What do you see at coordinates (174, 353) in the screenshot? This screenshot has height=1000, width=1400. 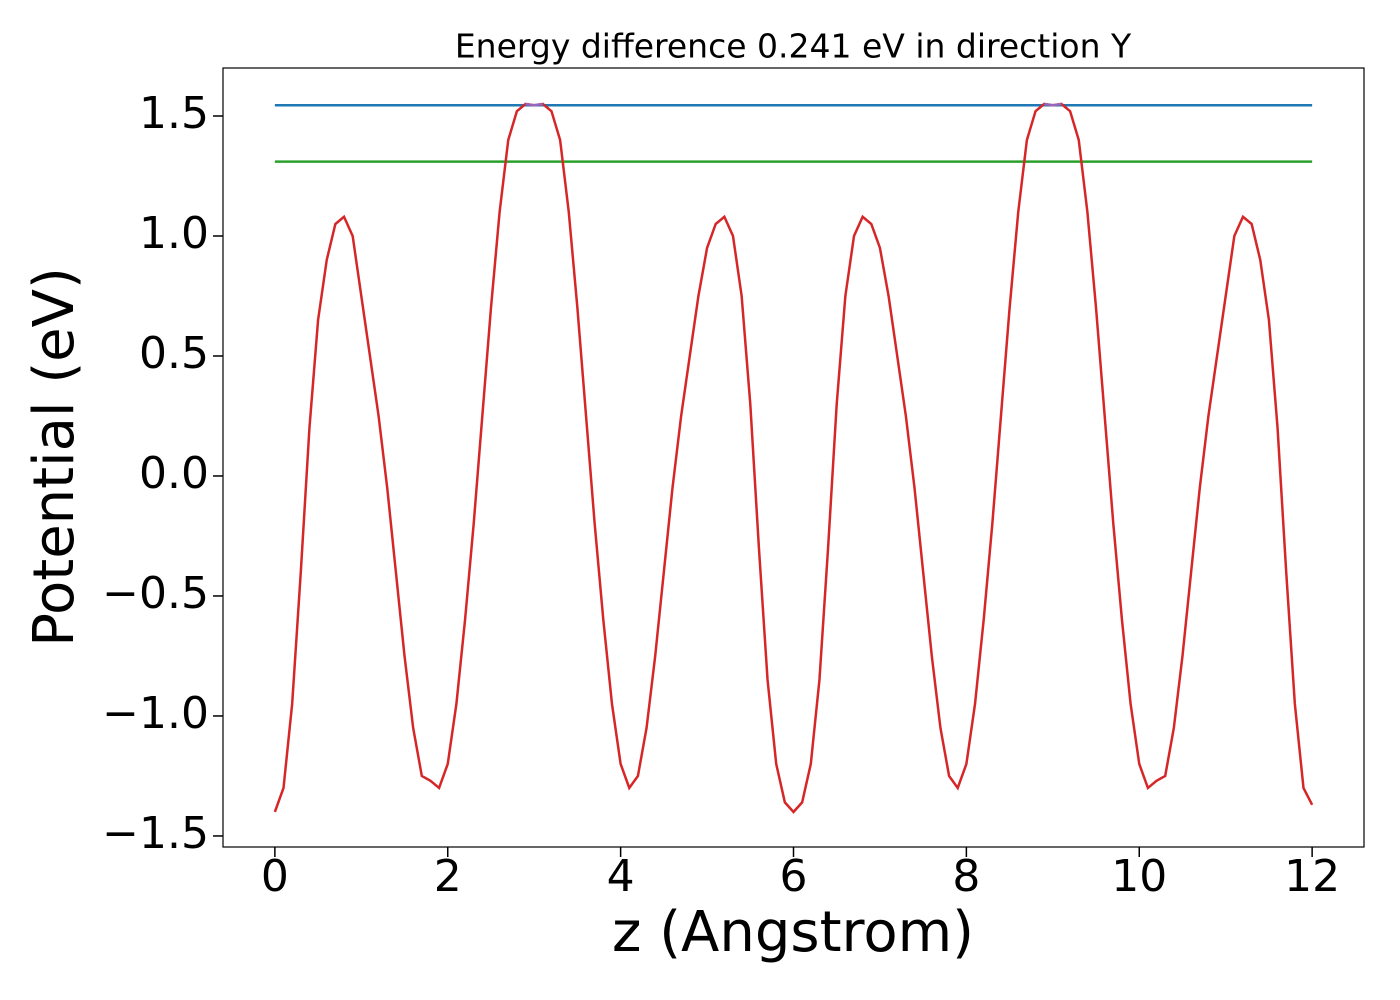 I see `y-tick-label: 0.5` at bounding box center [174, 353].